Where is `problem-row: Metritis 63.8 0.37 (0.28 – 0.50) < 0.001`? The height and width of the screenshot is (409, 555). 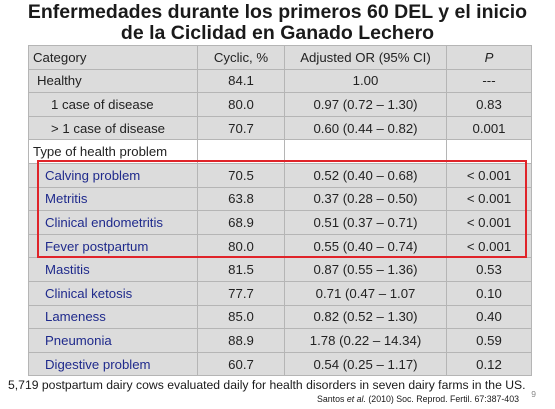 problem-row: Metritis 63.8 0.37 (0.28 – 0.50) < 0.001 is located at coordinates (280, 199).